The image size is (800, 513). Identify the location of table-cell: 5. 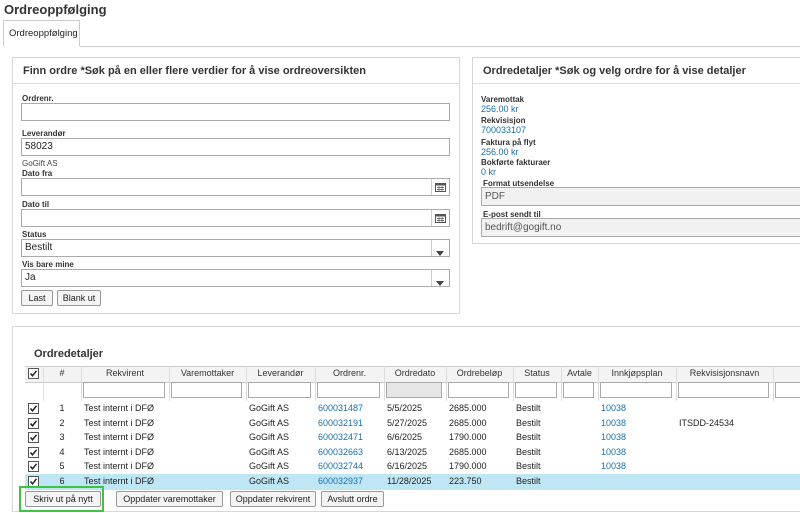
(62, 466).